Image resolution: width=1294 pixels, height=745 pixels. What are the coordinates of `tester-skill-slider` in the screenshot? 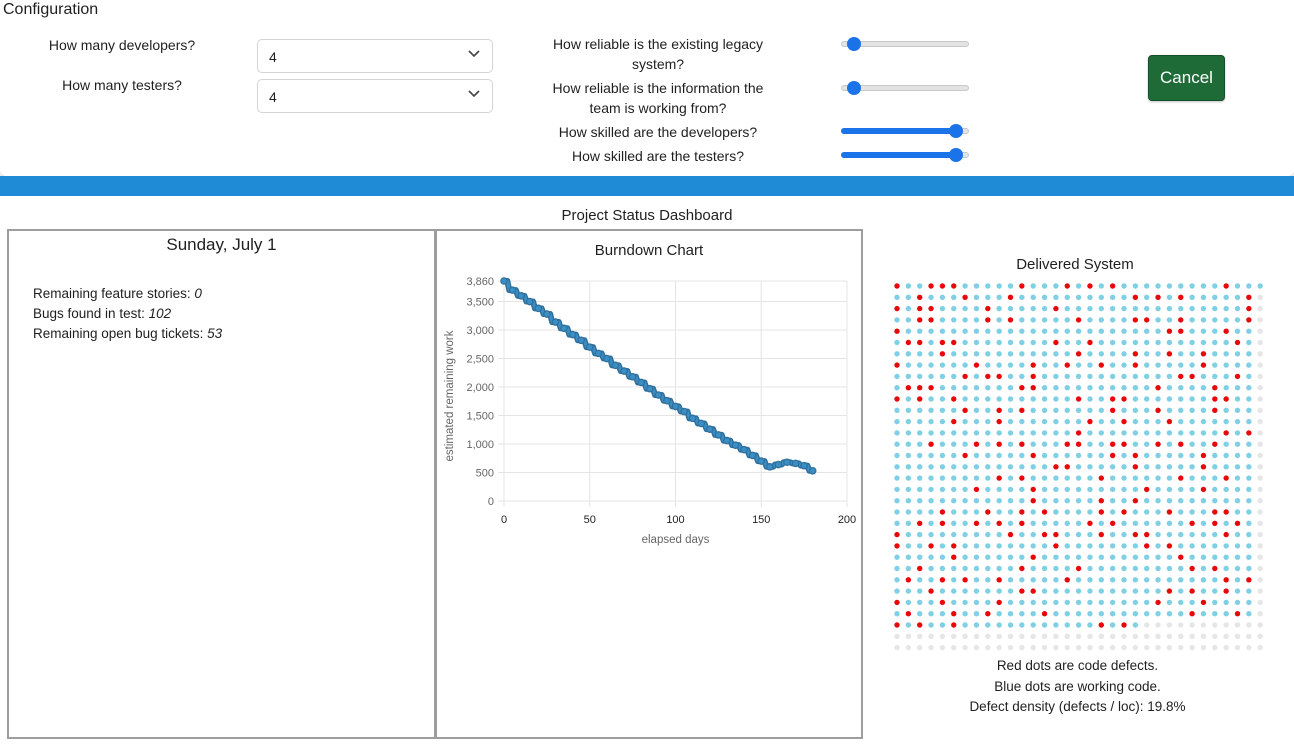 It's located at (905, 155).